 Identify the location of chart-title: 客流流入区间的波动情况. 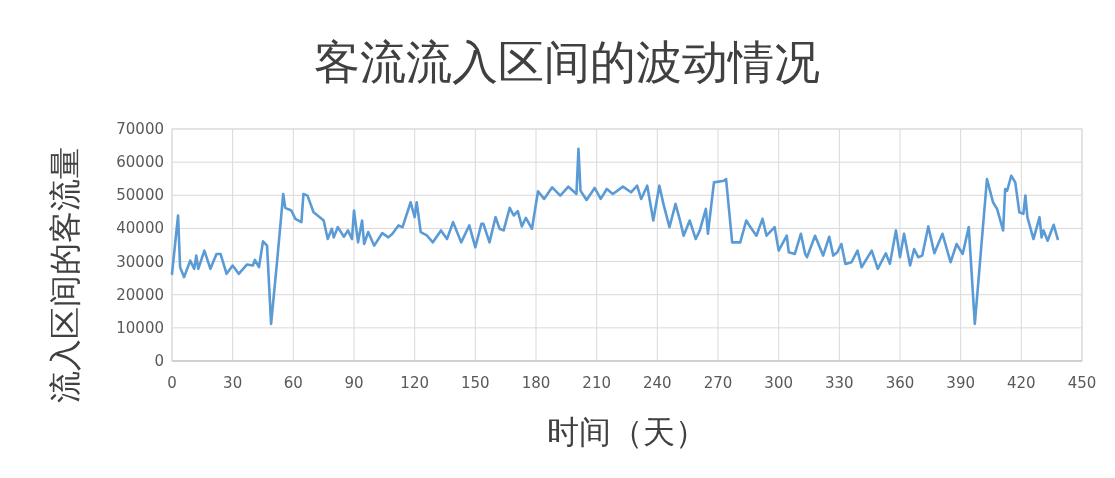
(567, 62).